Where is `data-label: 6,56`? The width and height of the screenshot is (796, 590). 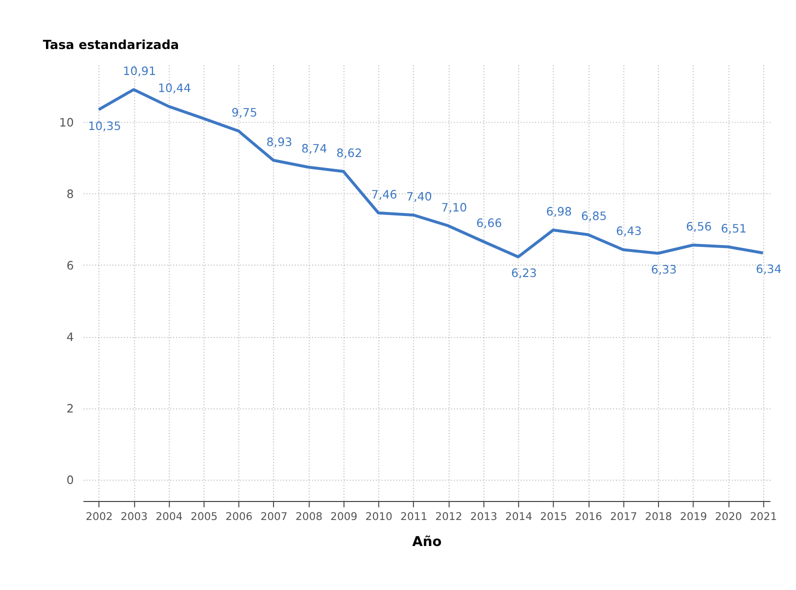 data-label: 6,56 is located at coordinates (699, 227).